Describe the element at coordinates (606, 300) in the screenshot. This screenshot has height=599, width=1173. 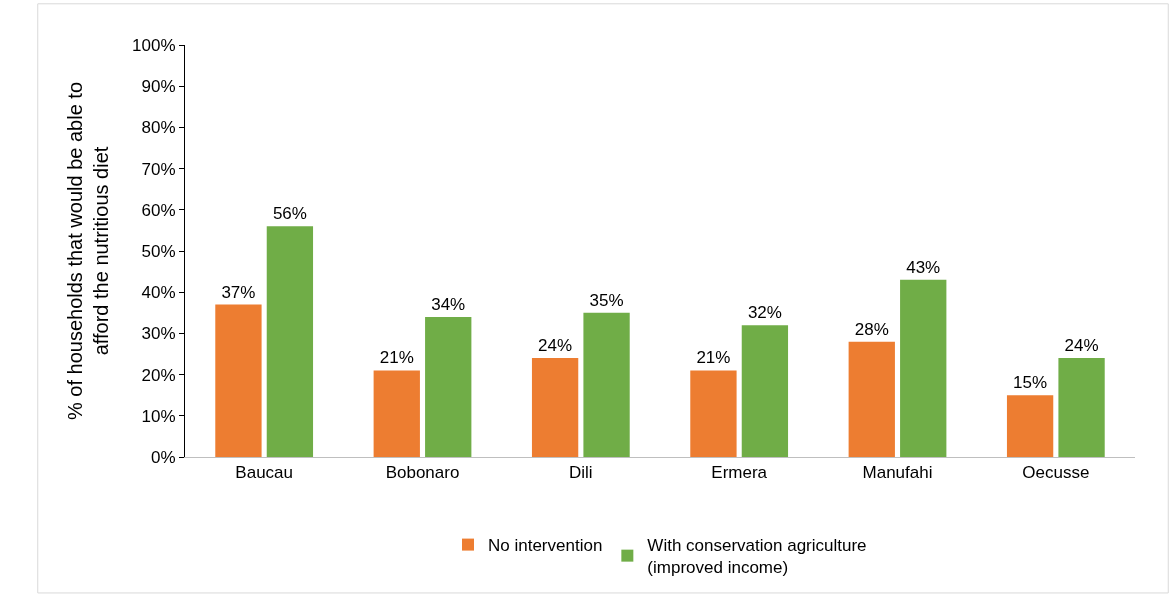
I see `text: 35%` at that location.